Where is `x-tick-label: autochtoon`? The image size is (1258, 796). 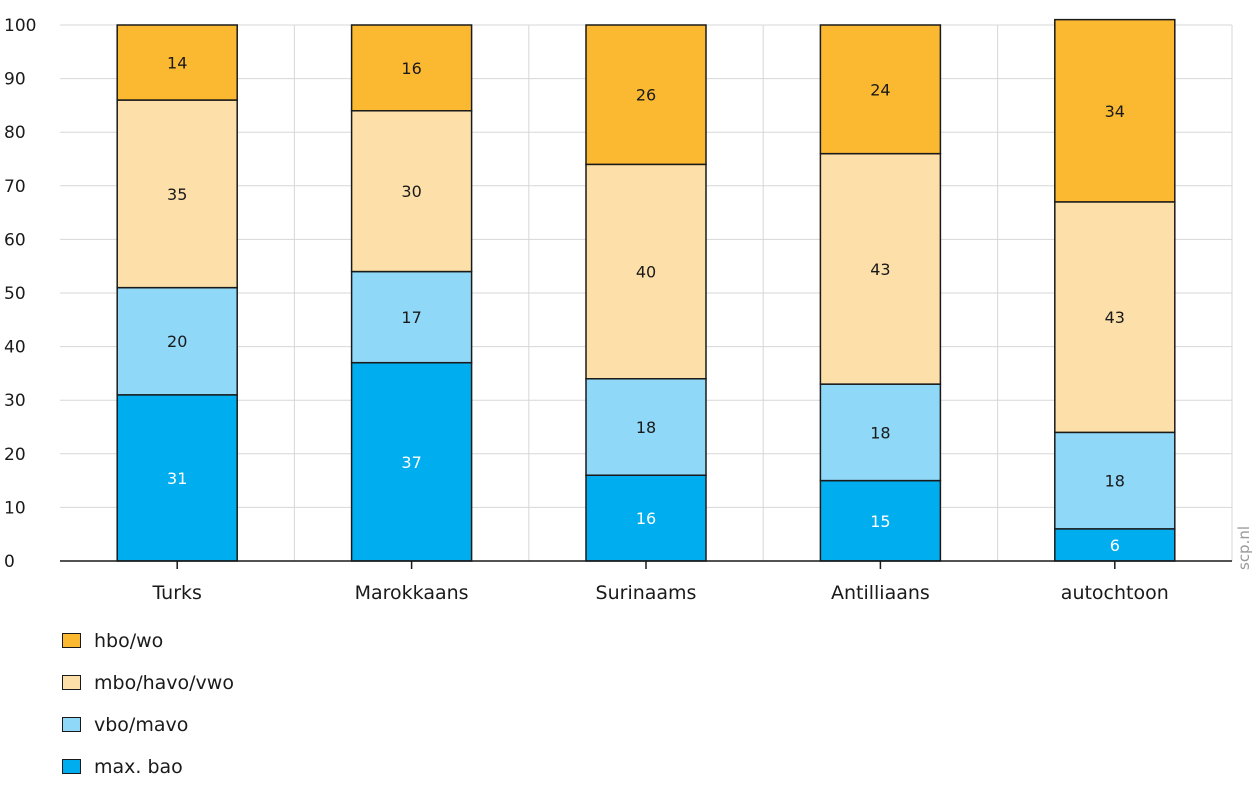
x-tick-label: autochtoon is located at coordinates (1115, 593).